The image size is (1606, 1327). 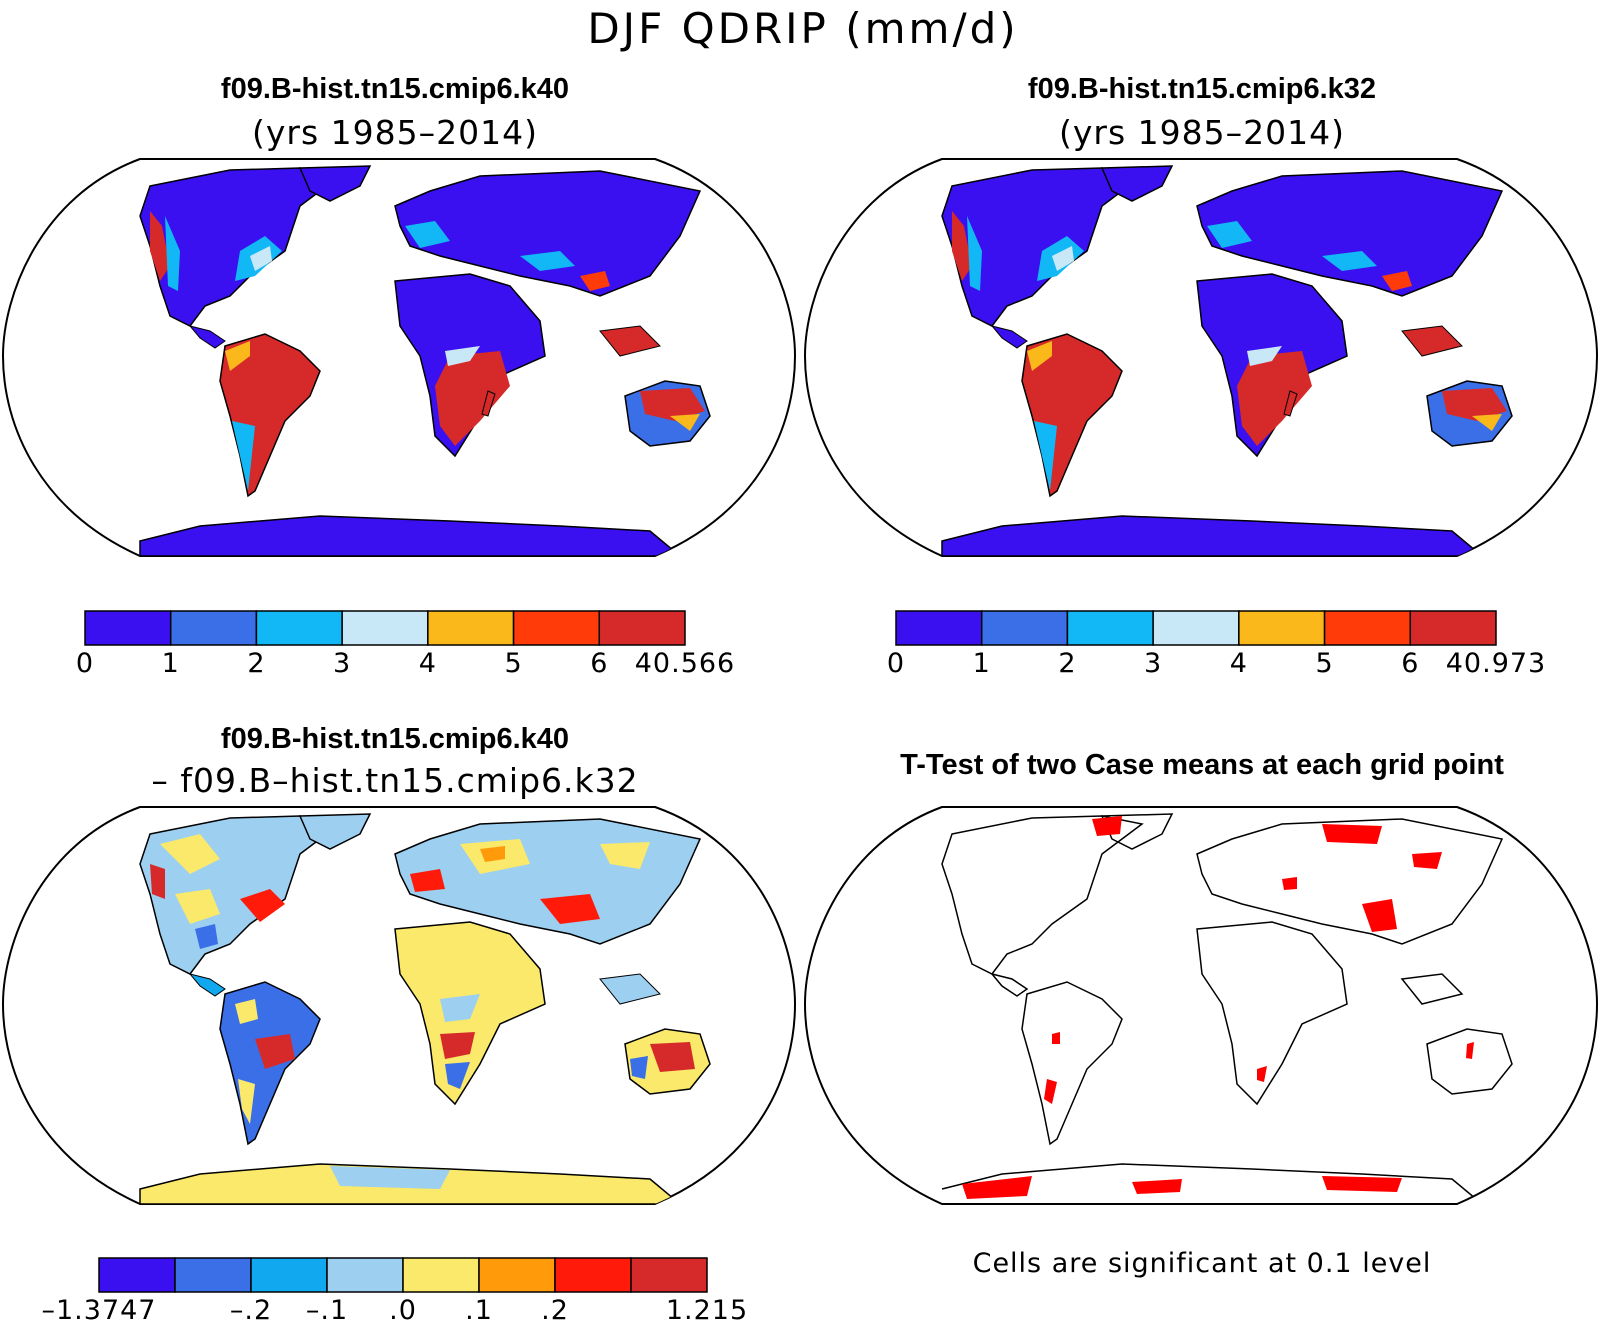 I want to click on significance-note: Cells are significant at 0.1 level, so click(x=1202, y=1263).